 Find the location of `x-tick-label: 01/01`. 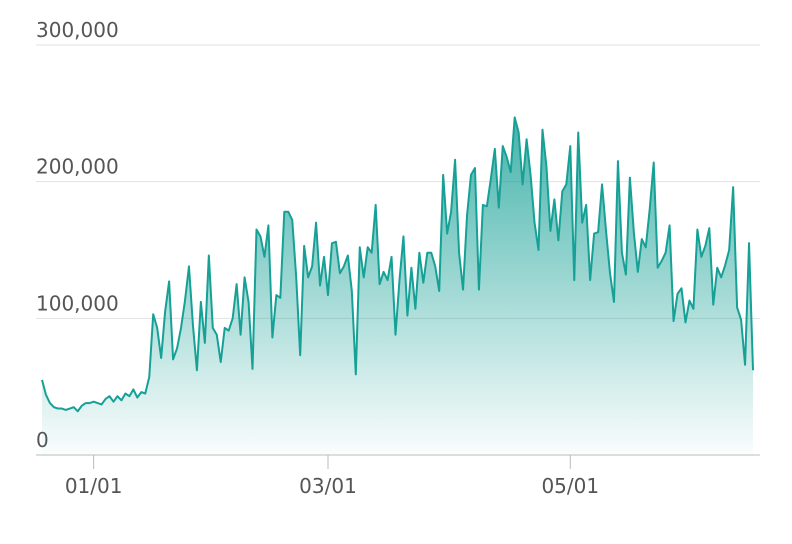

x-tick-label: 01/01 is located at coordinates (94, 486).